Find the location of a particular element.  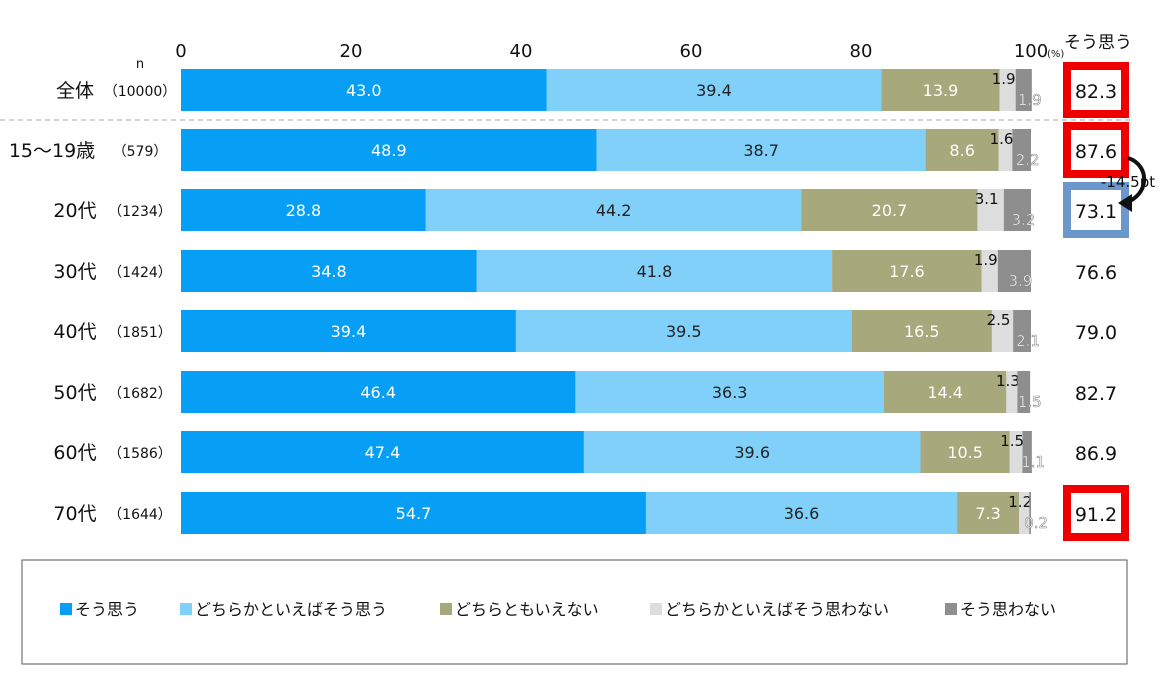

legend-label: そう思う is located at coordinates (107, 609).